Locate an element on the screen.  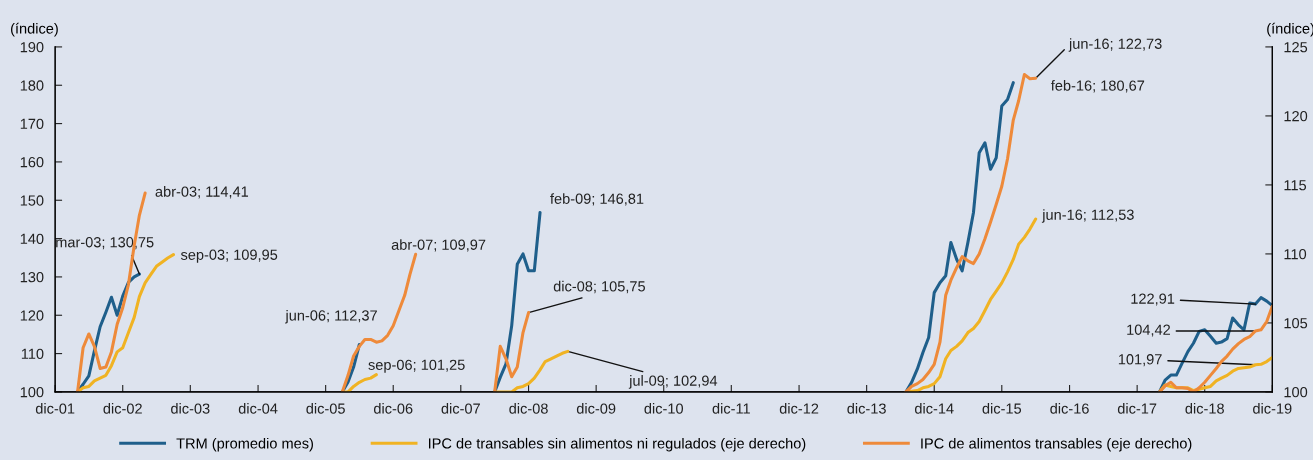
legend-label: TRM (promedio mes) is located at coordinates (244, 444).